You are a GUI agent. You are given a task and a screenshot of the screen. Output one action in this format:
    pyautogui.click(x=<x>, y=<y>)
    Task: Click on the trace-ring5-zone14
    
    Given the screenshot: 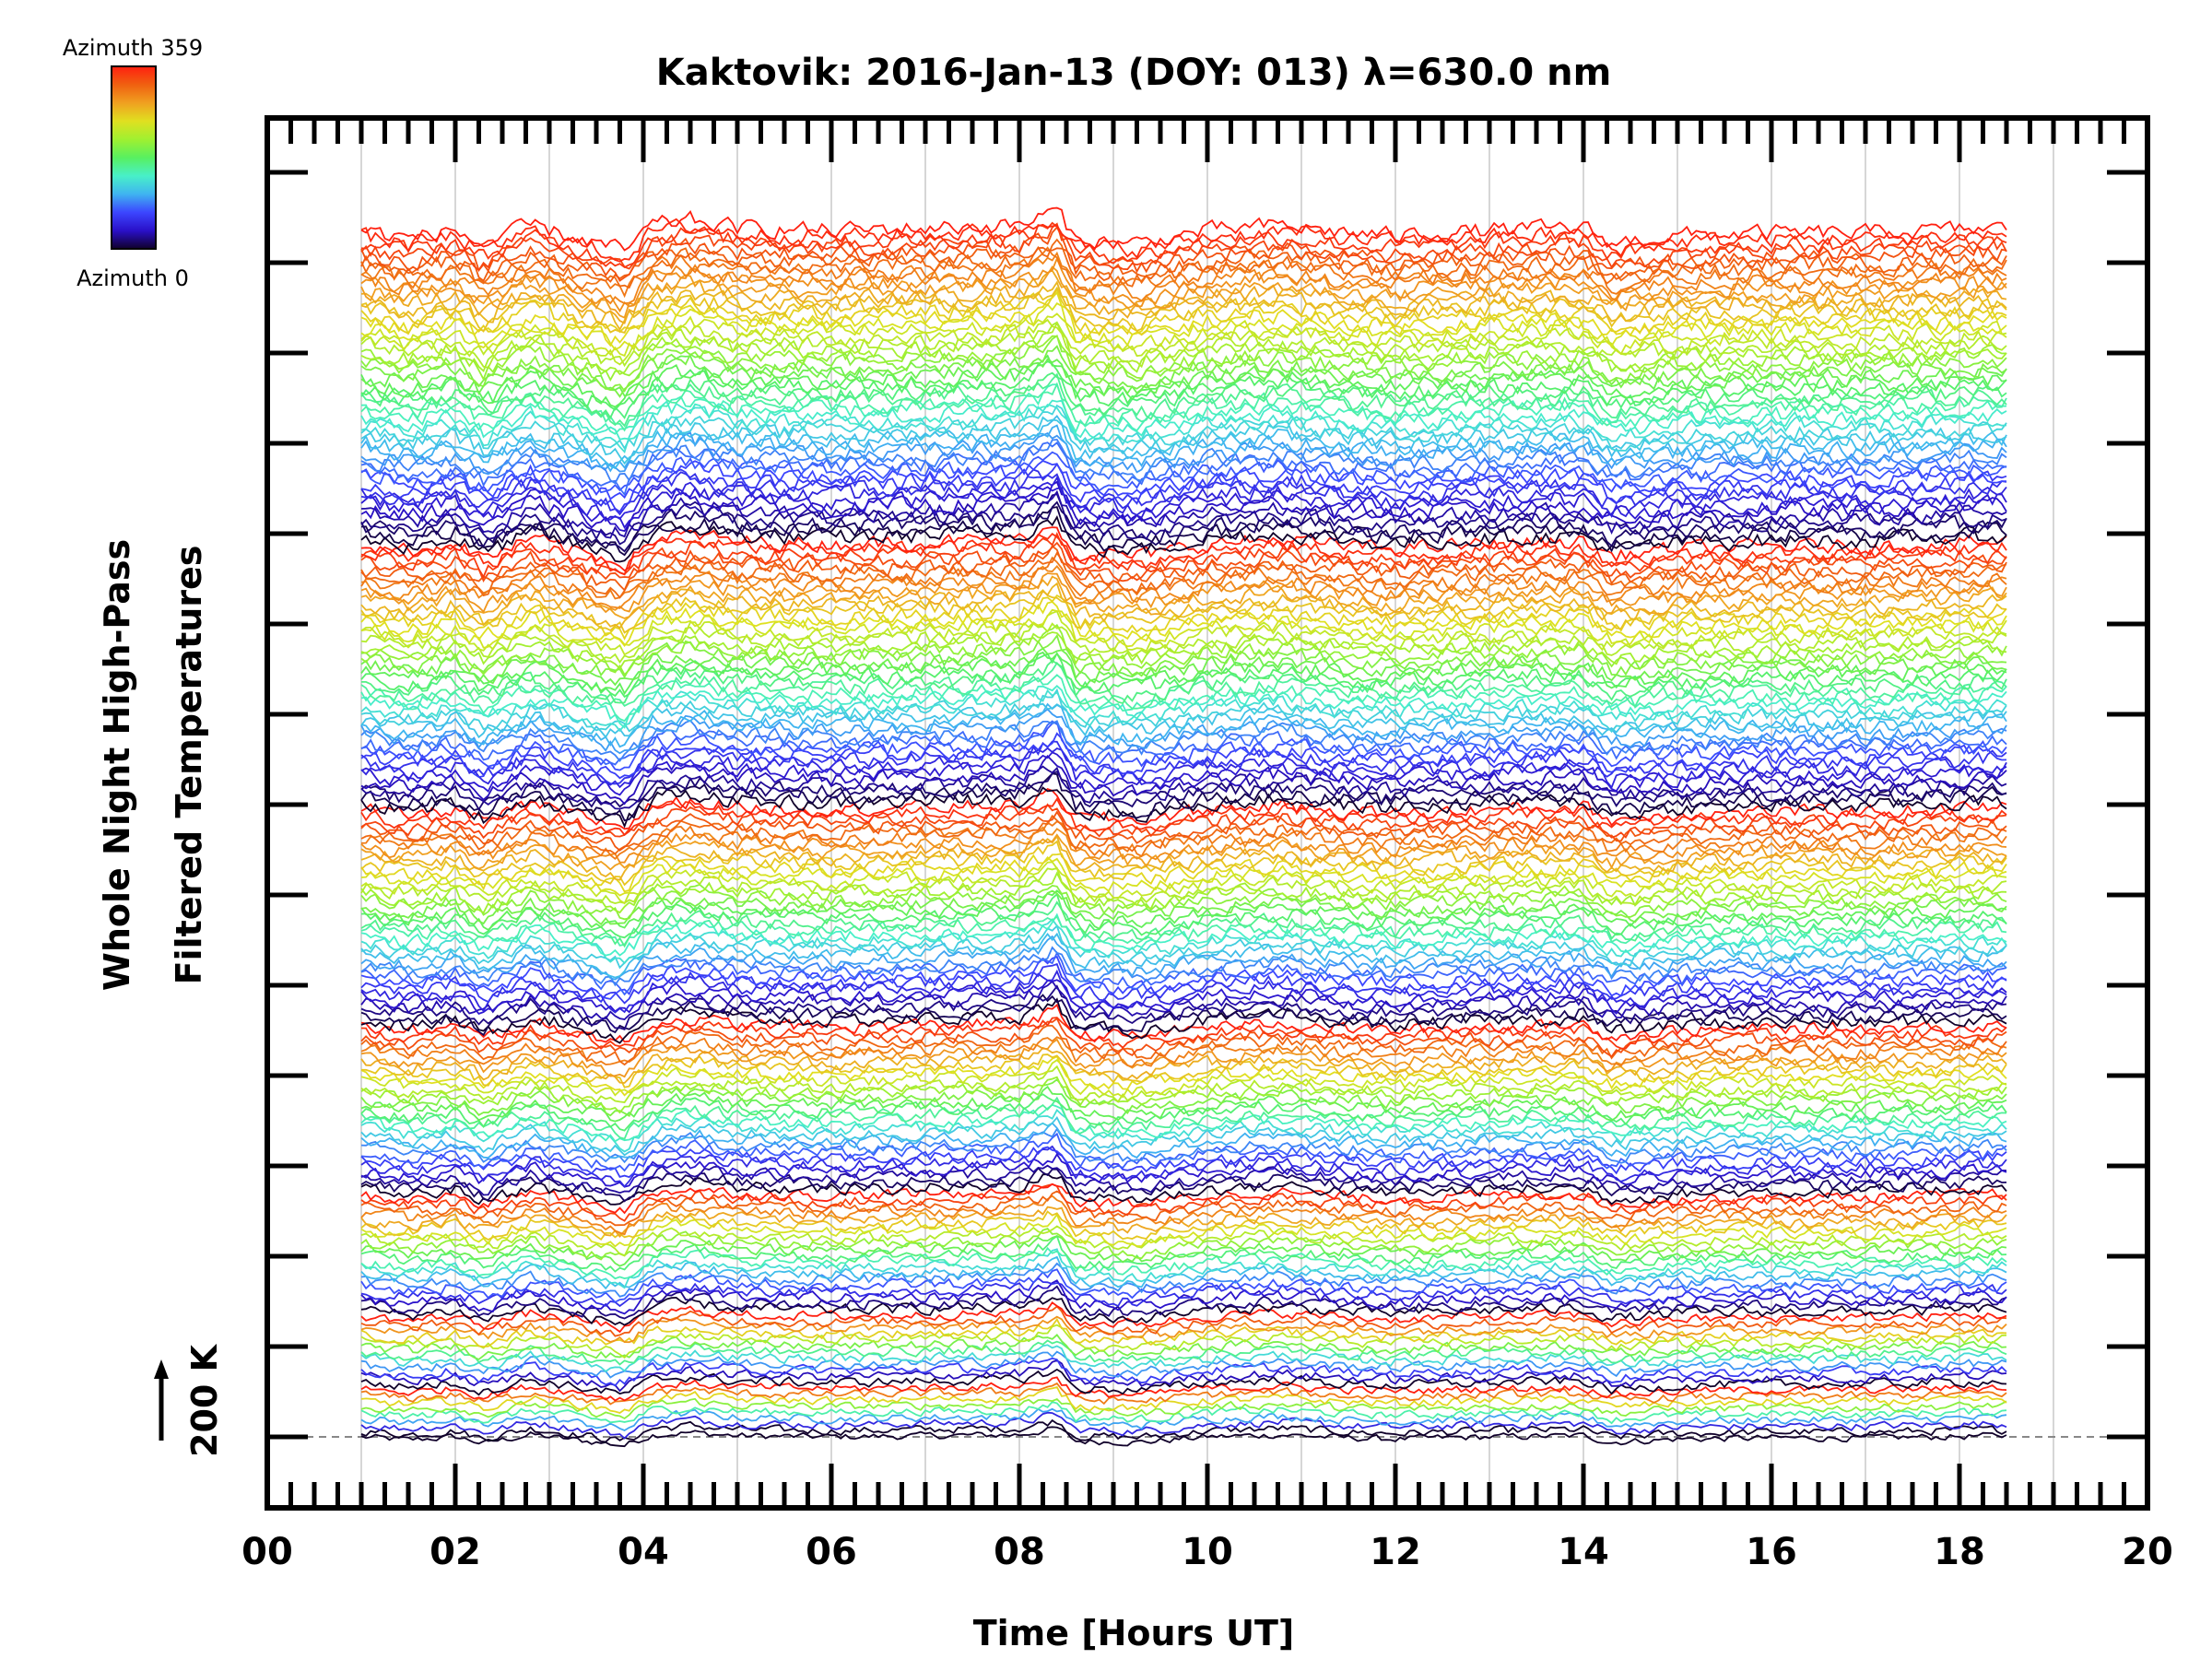 What is the action you would take?
    pyautogui.click(x=1183, y=934)
    